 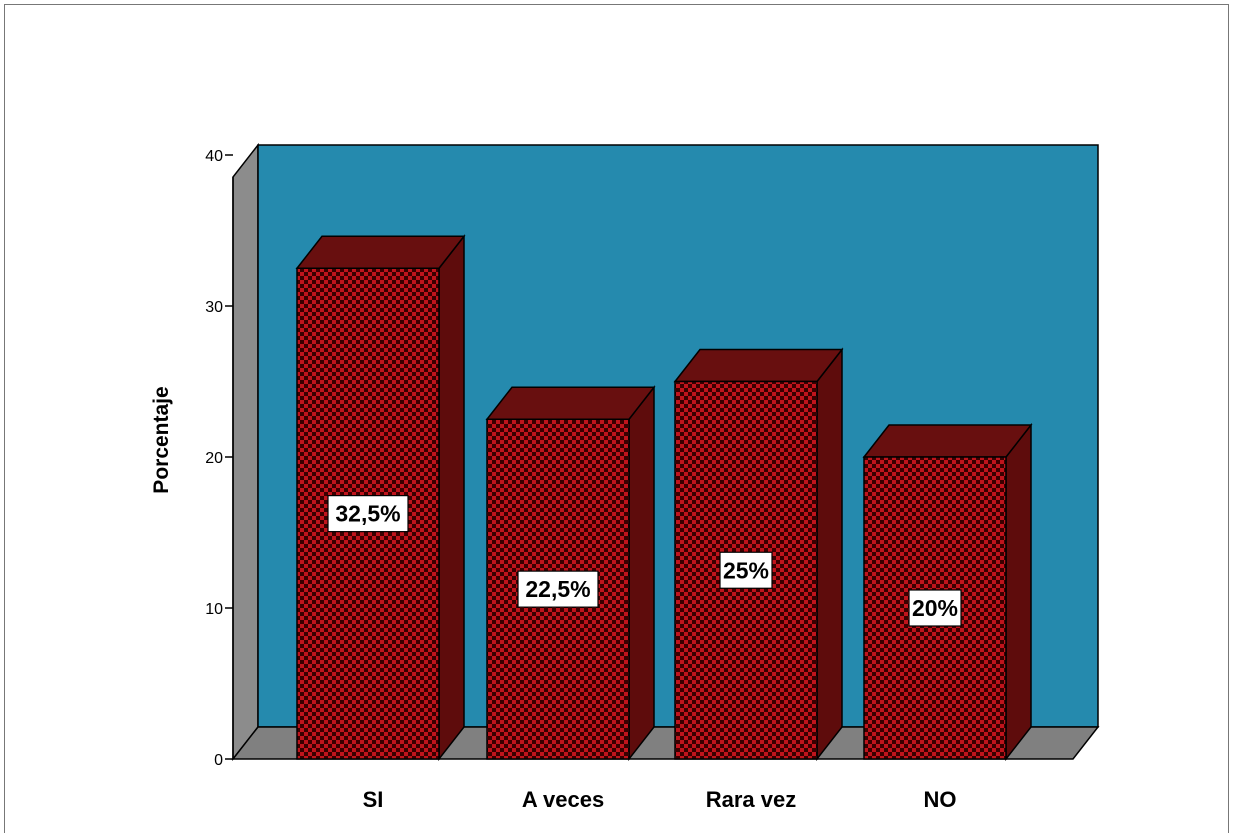 I want to click on bar: 25%, so click(x=758, y=554).